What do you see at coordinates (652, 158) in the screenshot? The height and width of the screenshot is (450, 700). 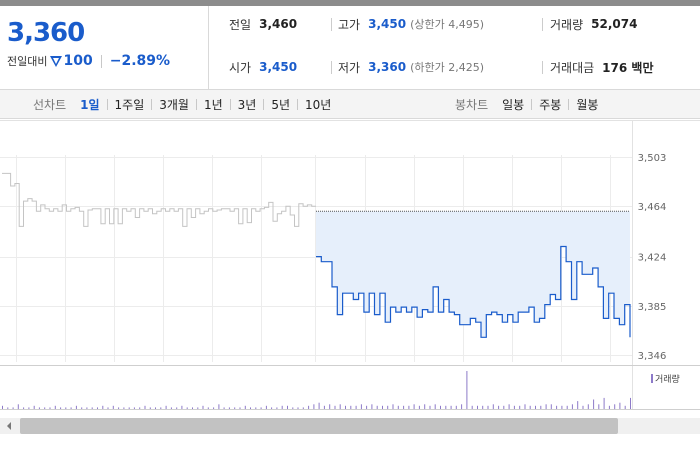 I see `y-tick-label: 3,503` at bounding box center [652, 158].